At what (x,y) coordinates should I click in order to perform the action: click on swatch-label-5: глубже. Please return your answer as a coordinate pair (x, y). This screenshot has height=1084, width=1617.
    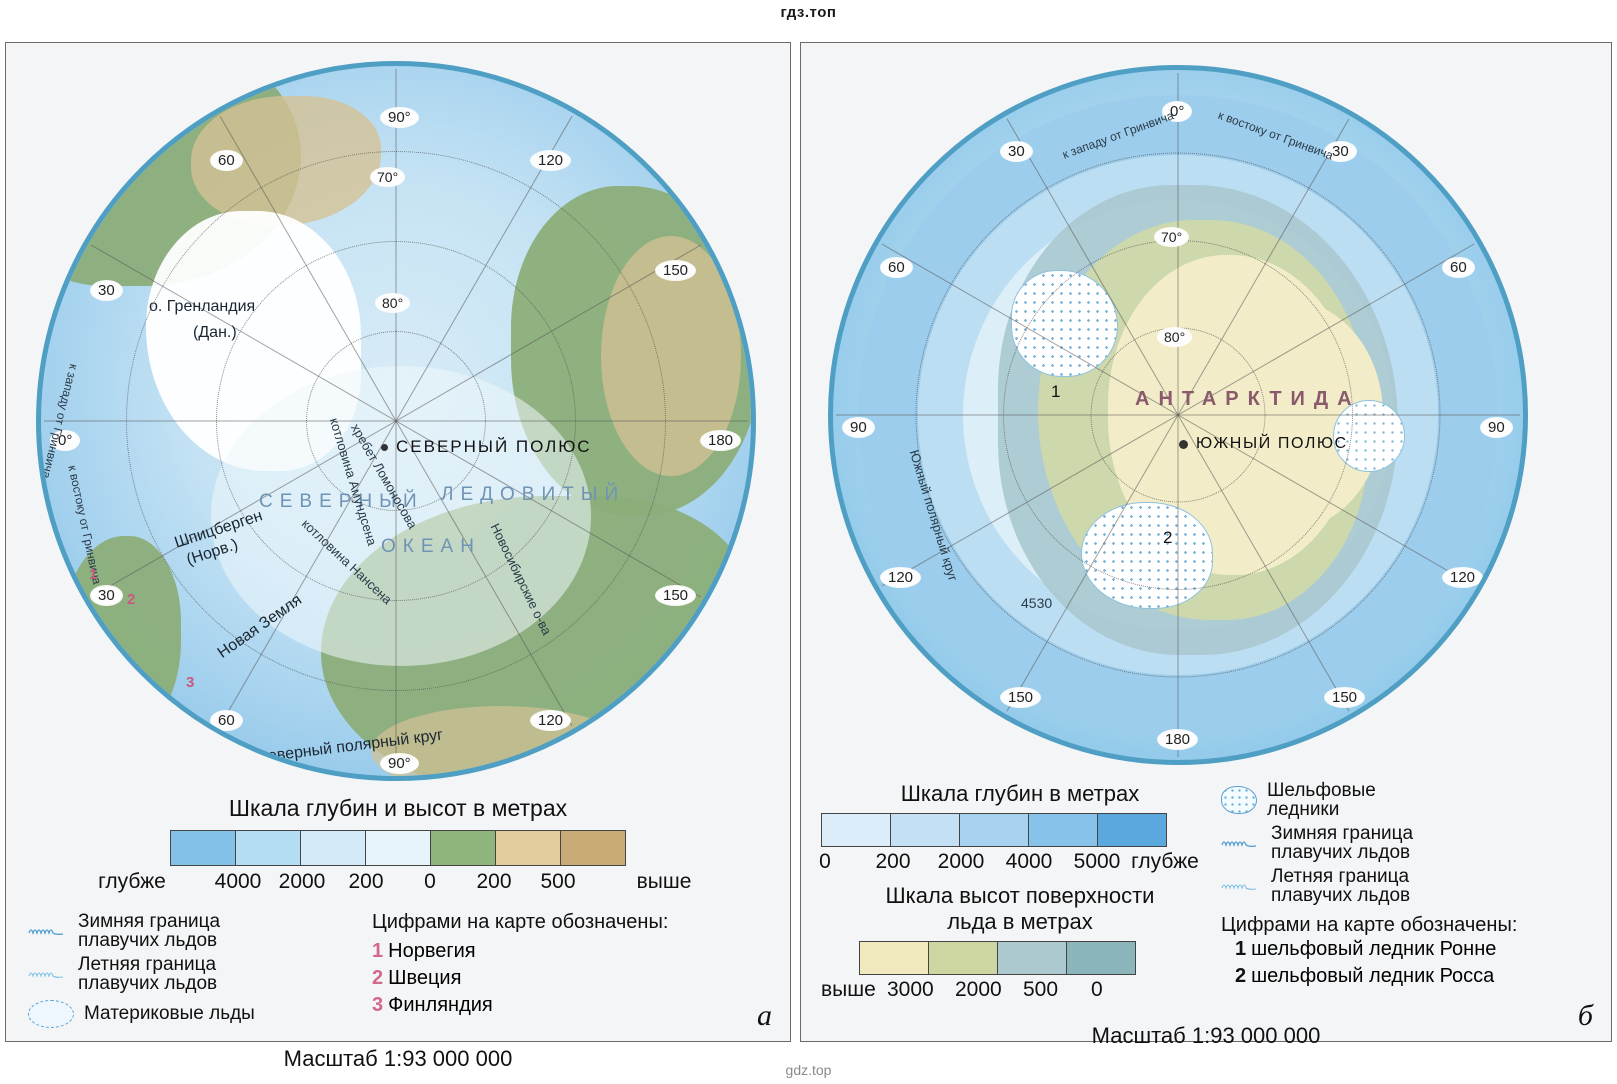
    Looking at the image, I should click on (1165, 861).